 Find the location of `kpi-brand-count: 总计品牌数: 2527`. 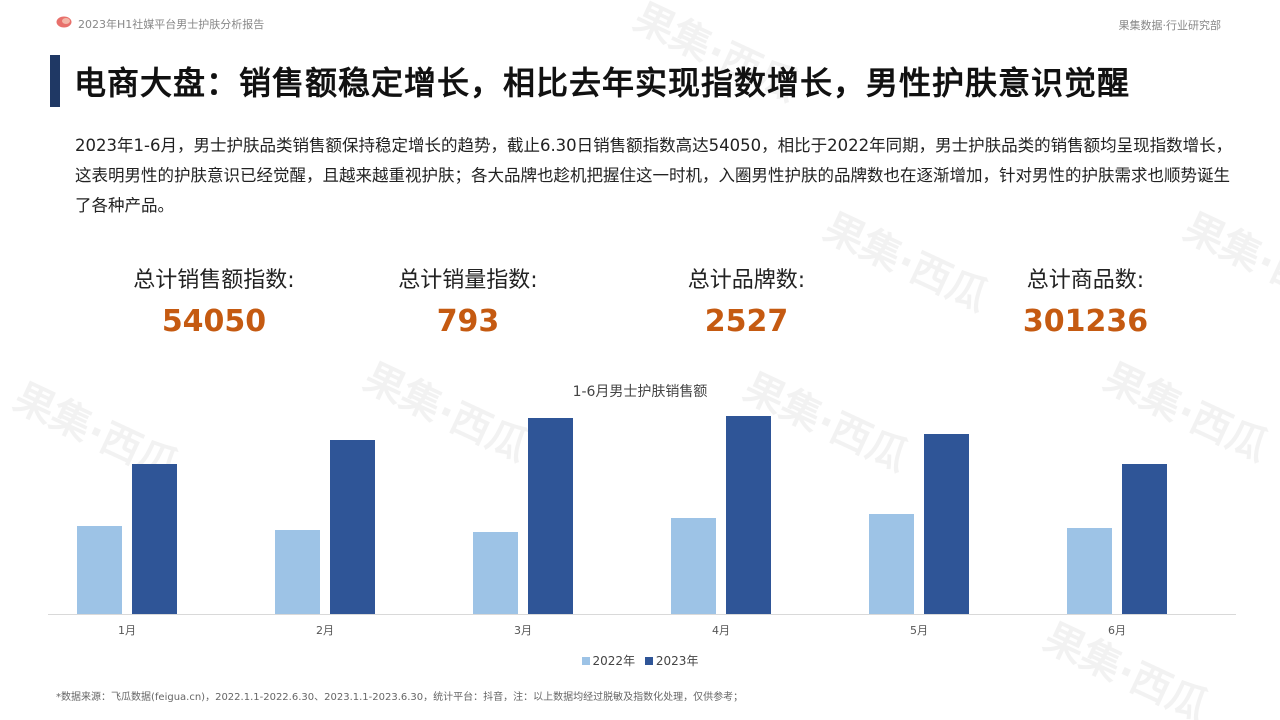

kpi-brand-count: 总计品牌数: 2527 is located at coordinates (746, 300).